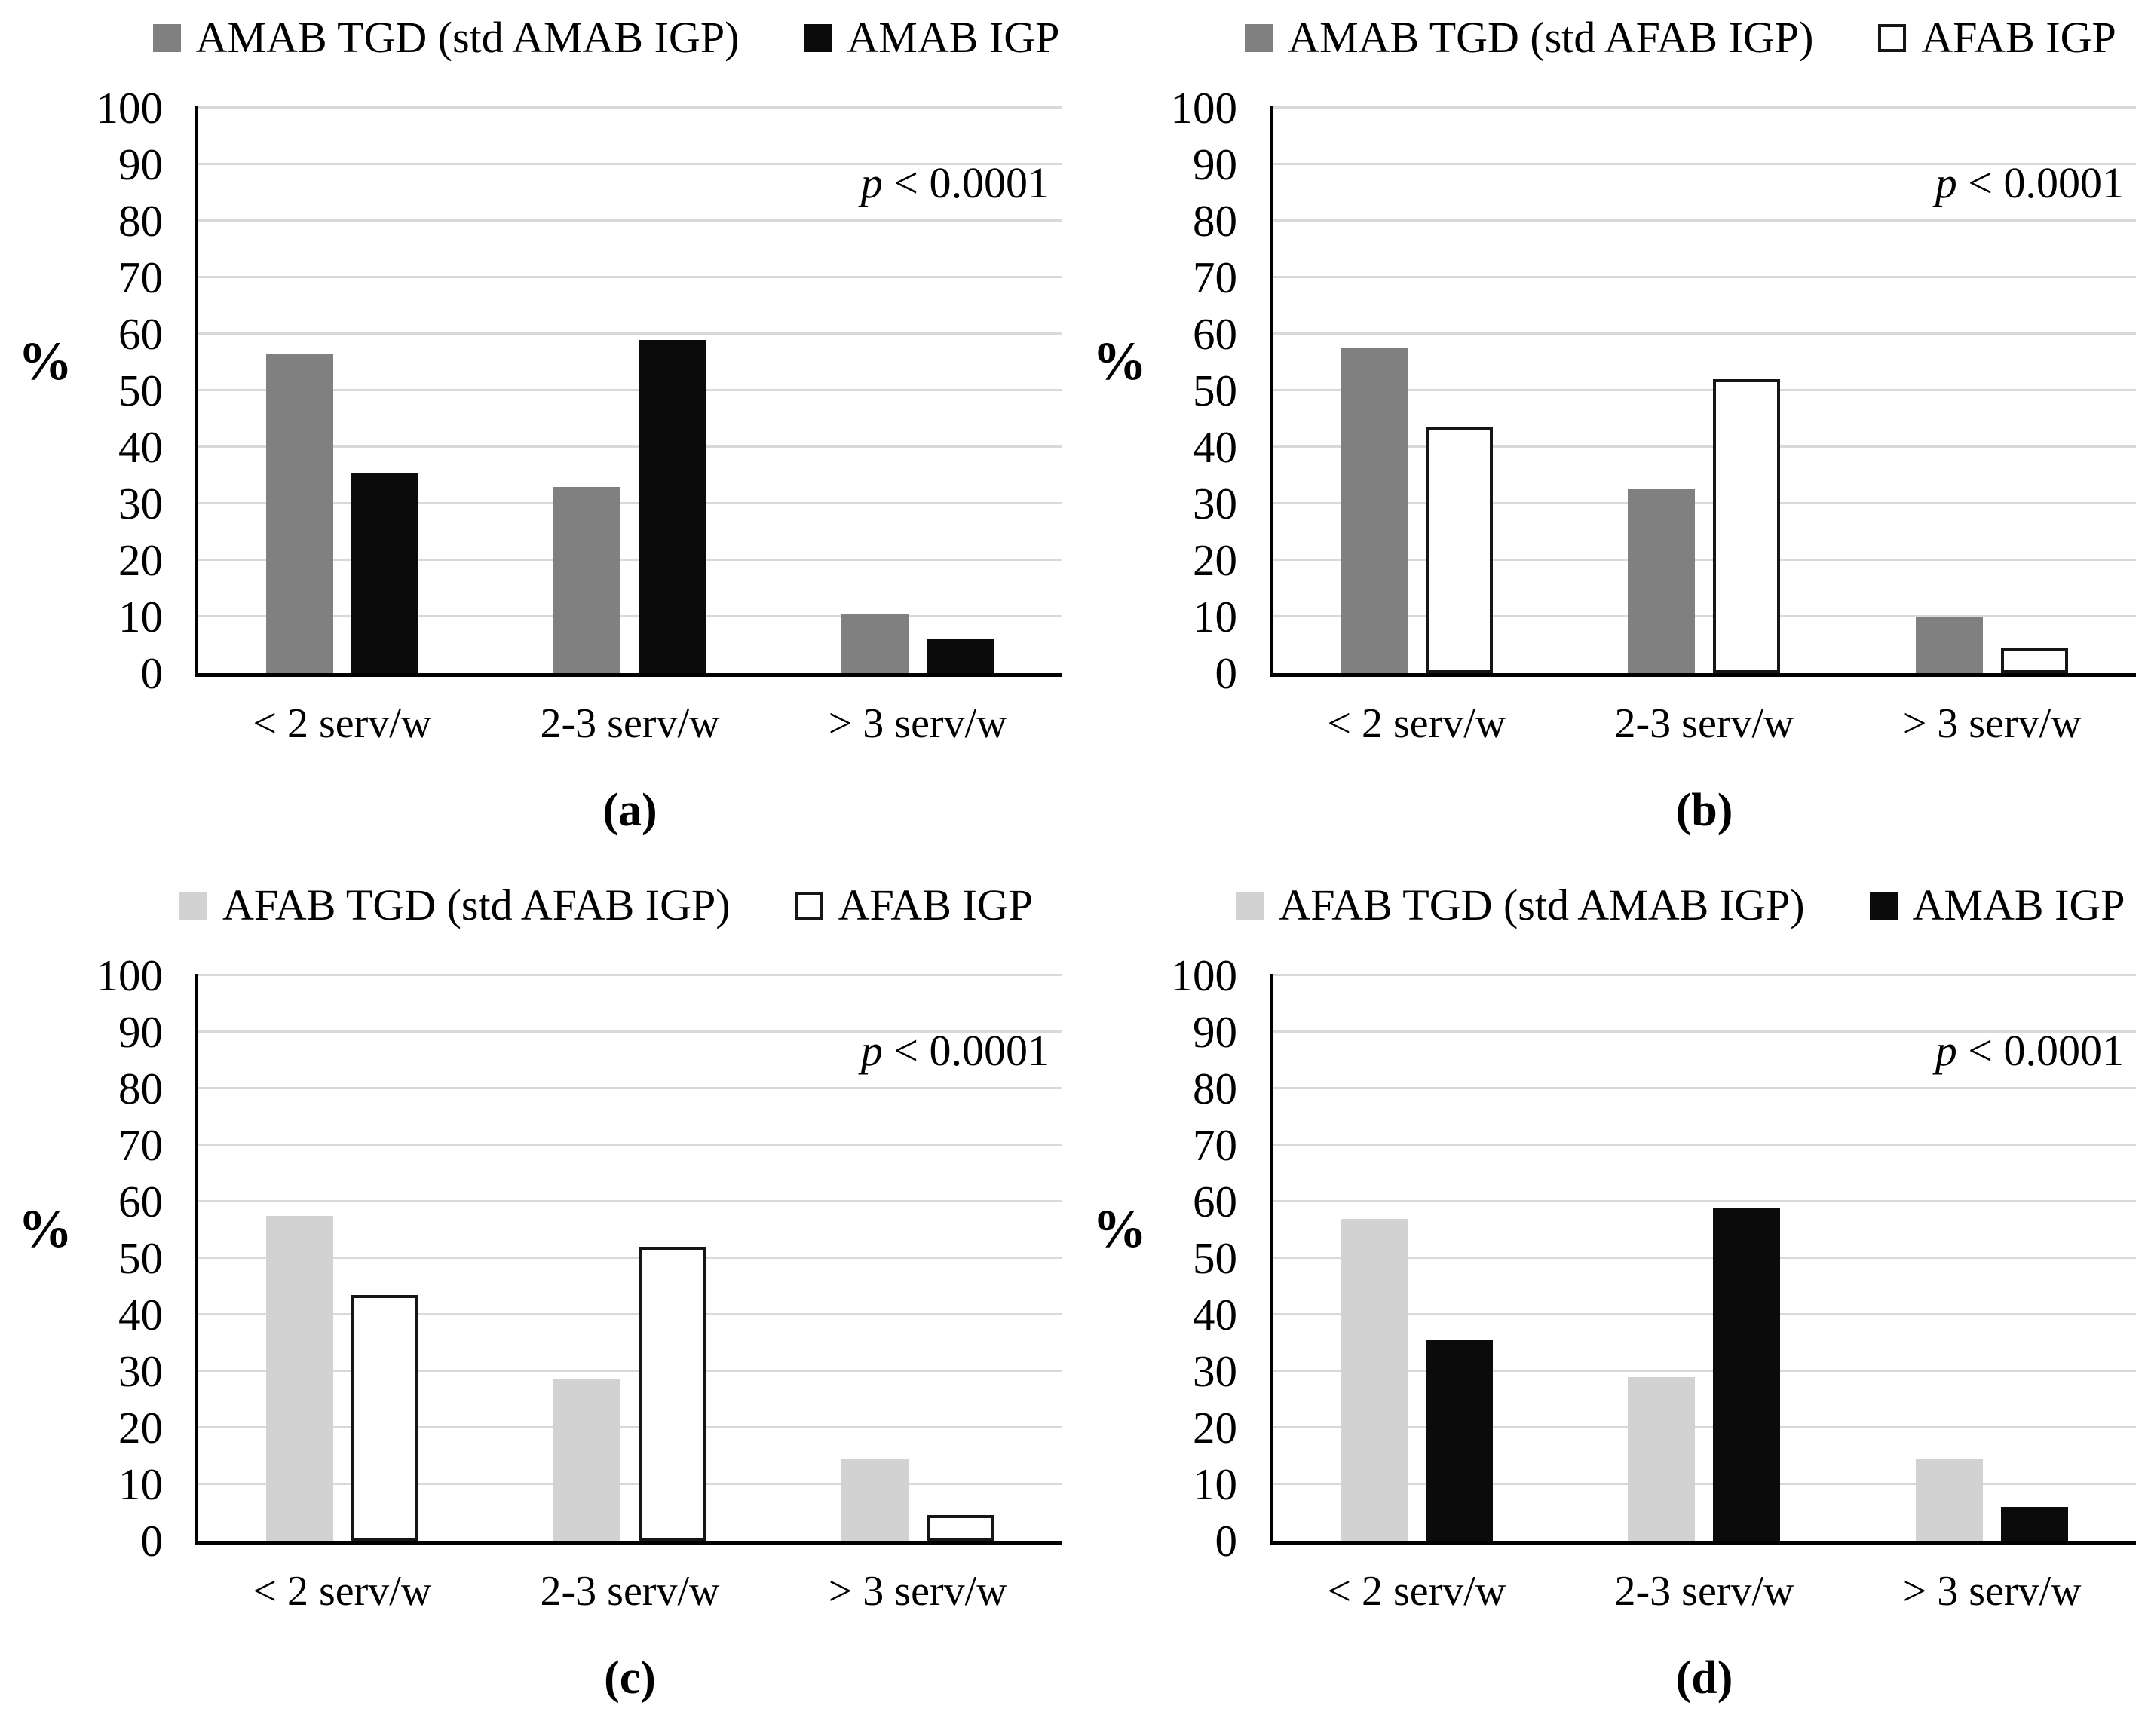 This screenshot has height=1736, width=2148. I want to click on y-axis-tick-label: 20, so click(140, 560).